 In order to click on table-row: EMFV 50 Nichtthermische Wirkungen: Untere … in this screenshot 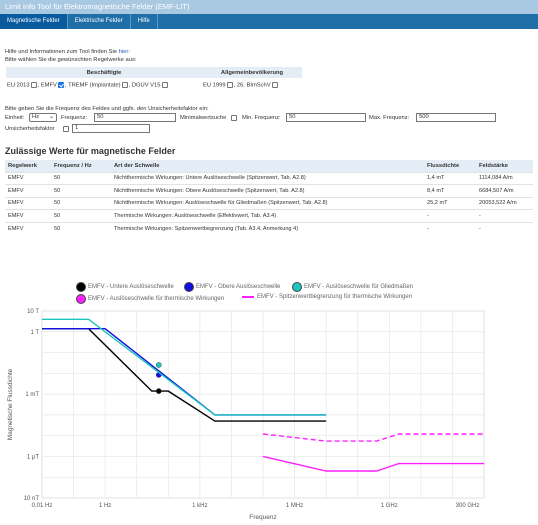, I will do `click(269, 178)`.